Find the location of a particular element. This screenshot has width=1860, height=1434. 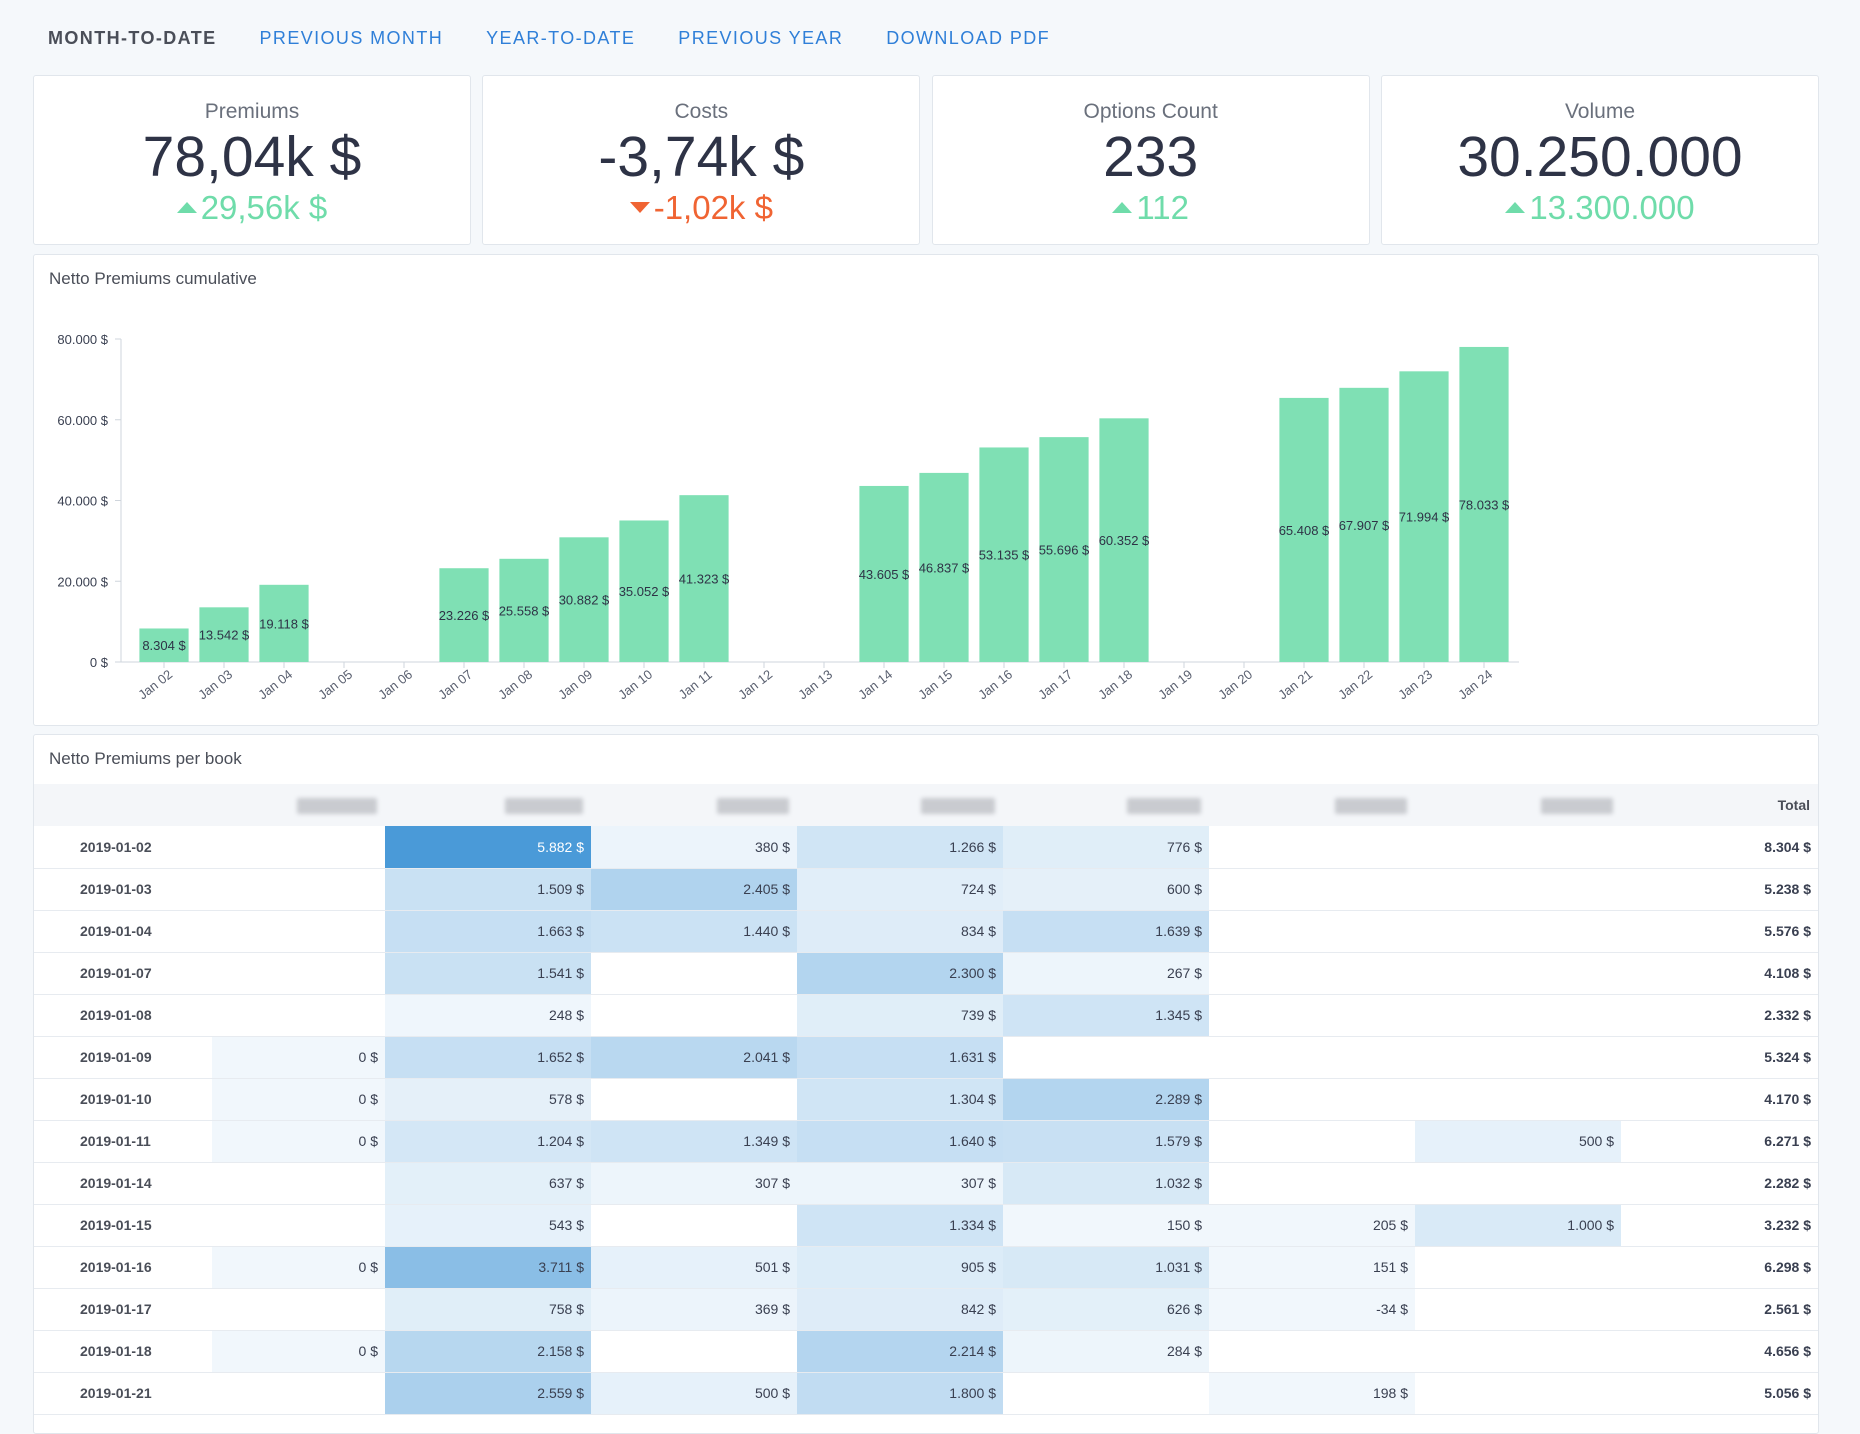

table-cell: 150 $ is located at coordinates (1106, 1225).